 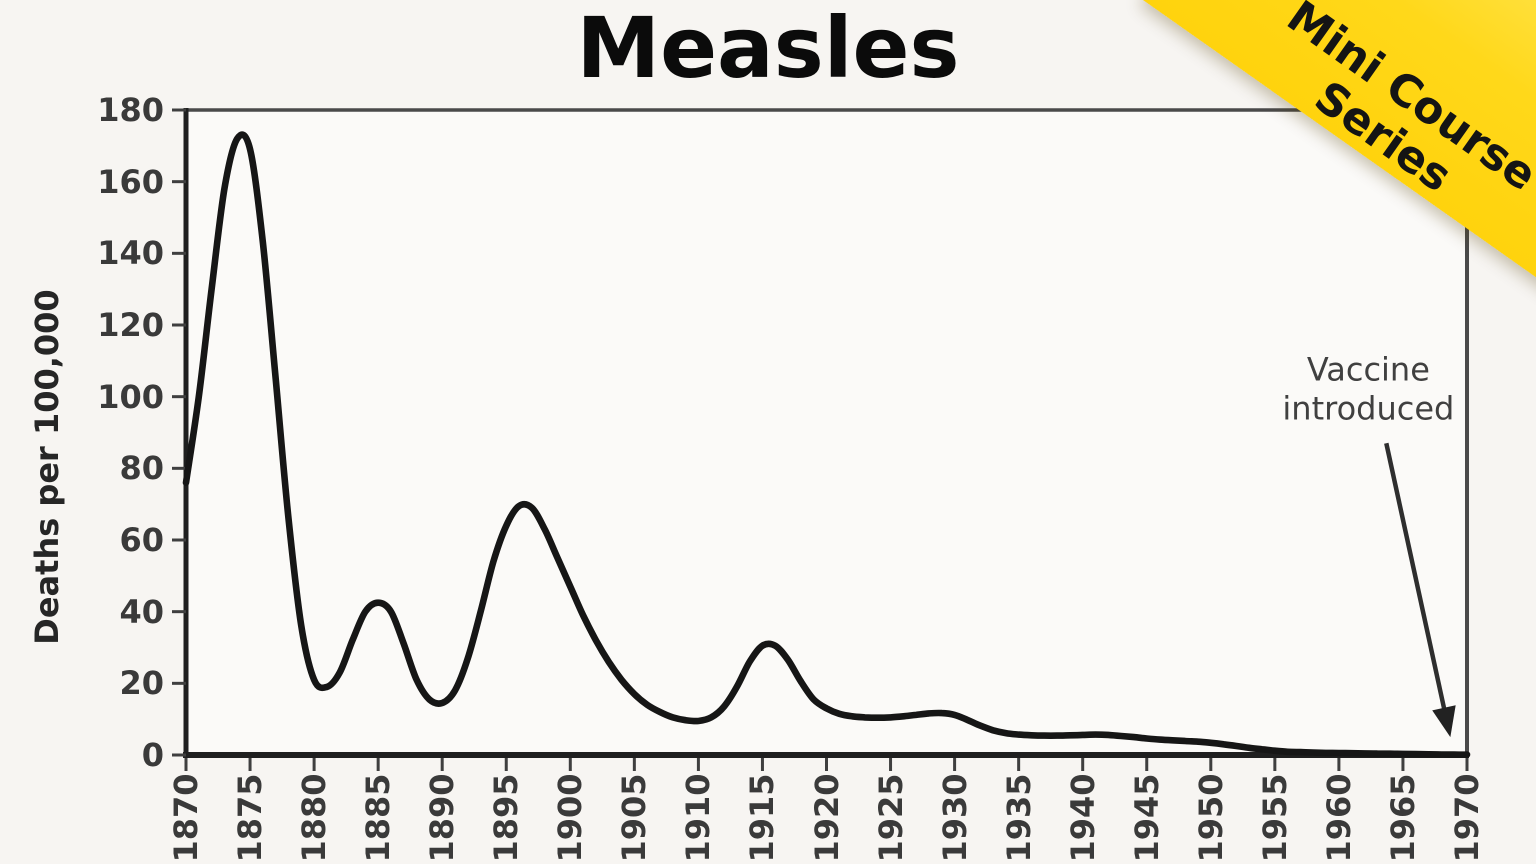 What do you see at coordinates (1082, 818) in the screenshot?
I see `x-tick-label: 1940` at bounding box center [1082, 818].